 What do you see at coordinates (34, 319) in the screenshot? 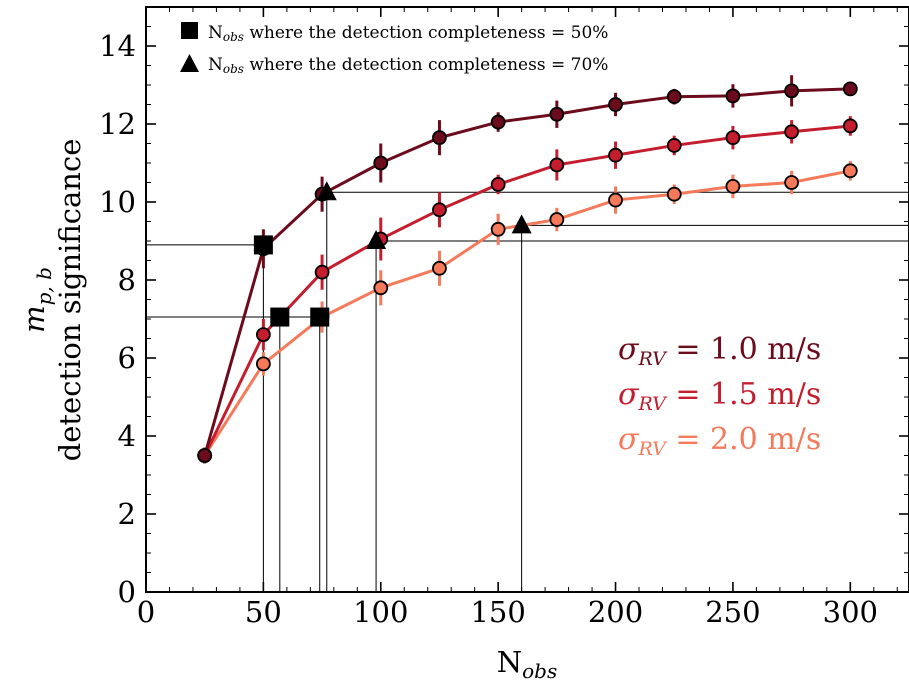
I see `y-axis-label-m: m` at bounding box center [34, 319].